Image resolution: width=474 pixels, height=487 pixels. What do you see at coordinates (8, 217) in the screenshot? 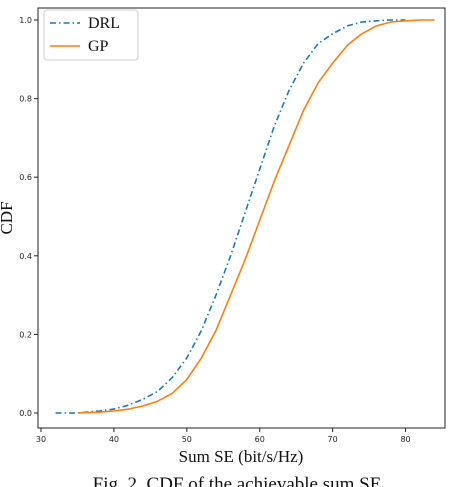
I see `y-axis-label: CDF` at bounding box center [8, 217].